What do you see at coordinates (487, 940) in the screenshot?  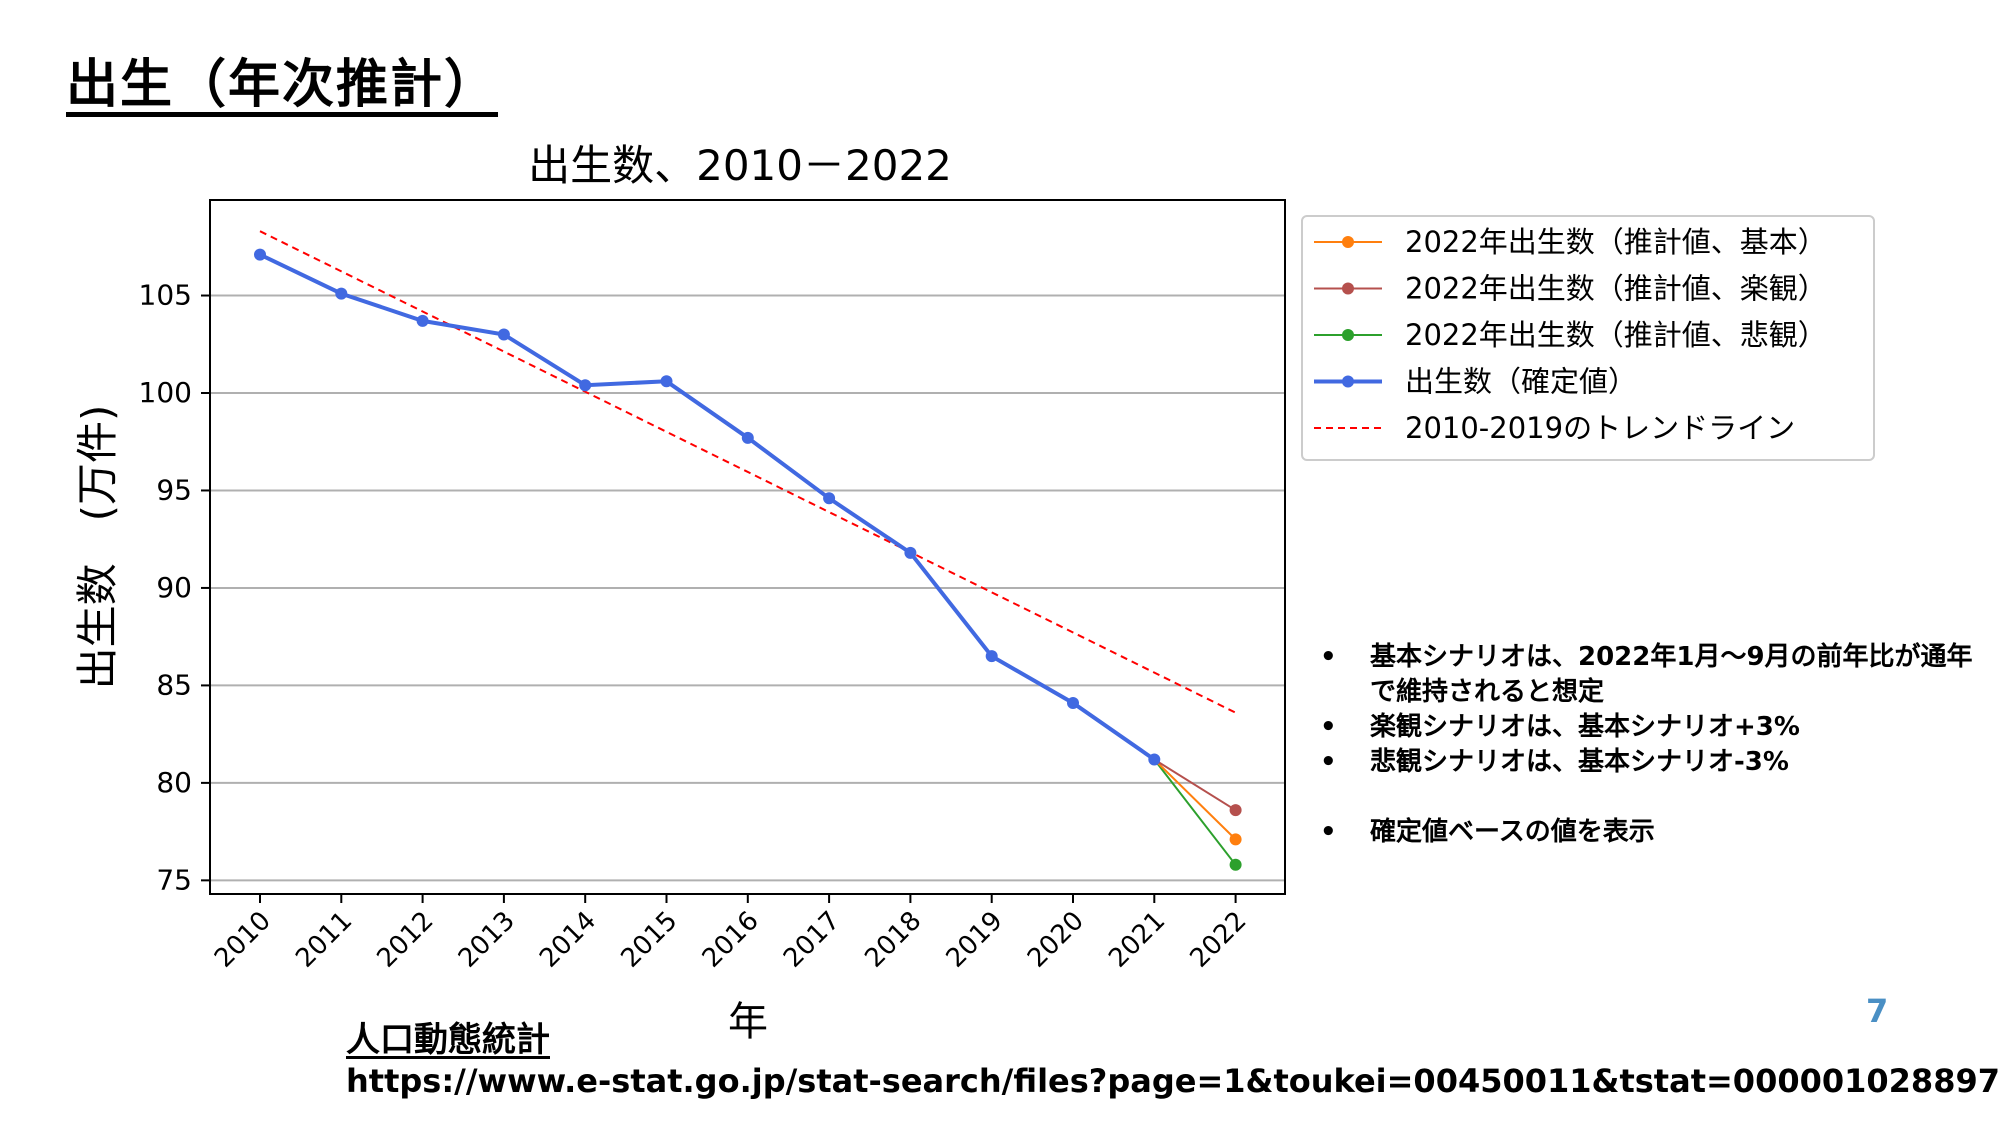 I see `x-tick-label: 2013` at bounding box center [487, 940].